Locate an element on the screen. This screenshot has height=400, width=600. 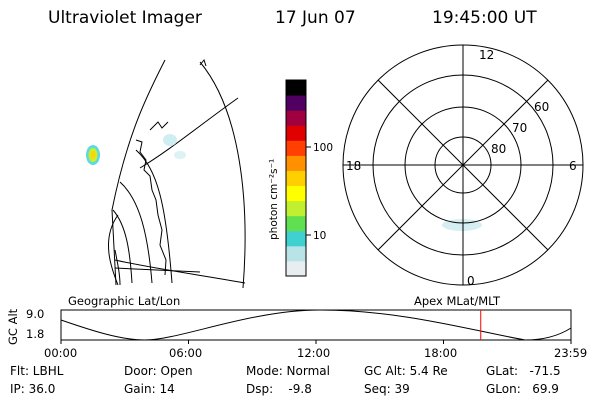
timeline-tick-label: 06:00 is located at coordinates (186, 353).